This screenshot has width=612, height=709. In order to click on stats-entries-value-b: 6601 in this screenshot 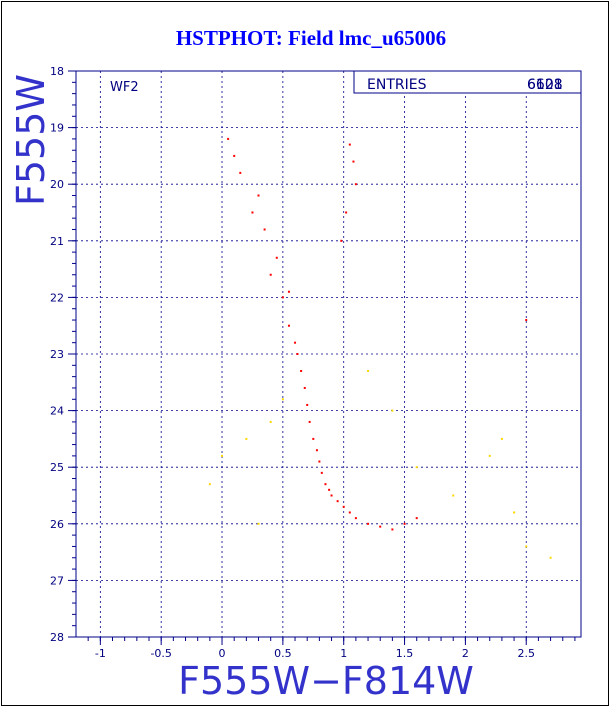, I will do `click(545, 85)`.